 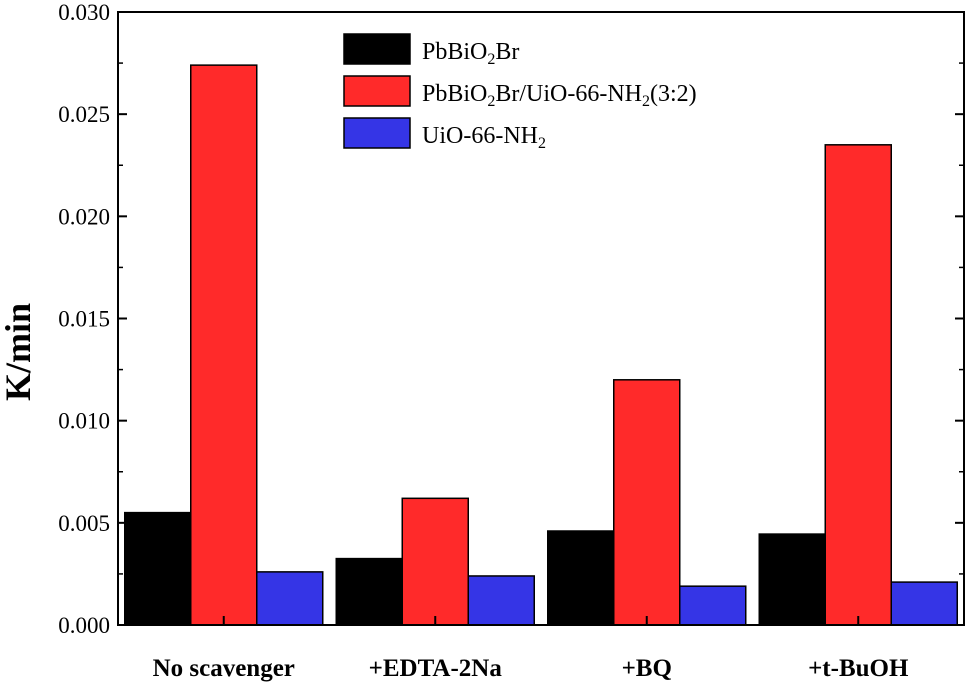 I want to click on legend-label: PbBiO2Br, so click(x=470, y=53).